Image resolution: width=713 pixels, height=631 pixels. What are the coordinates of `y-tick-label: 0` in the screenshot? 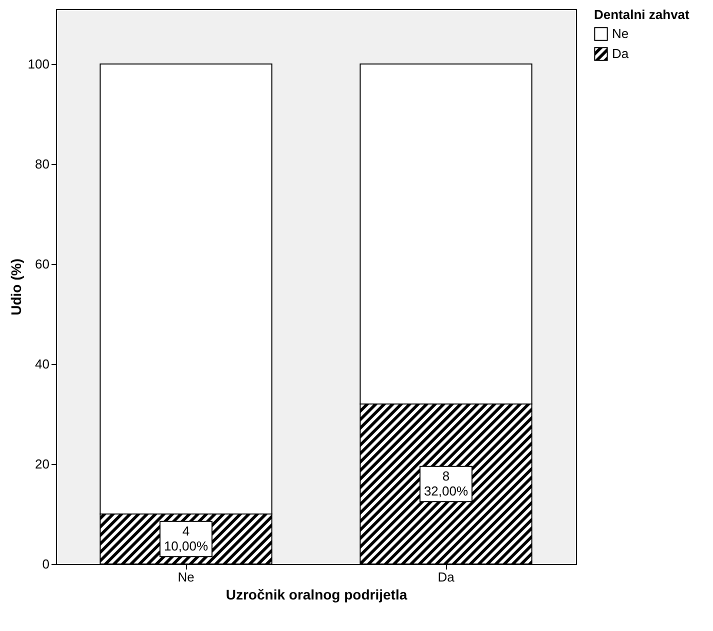 It's located at (46, 564).